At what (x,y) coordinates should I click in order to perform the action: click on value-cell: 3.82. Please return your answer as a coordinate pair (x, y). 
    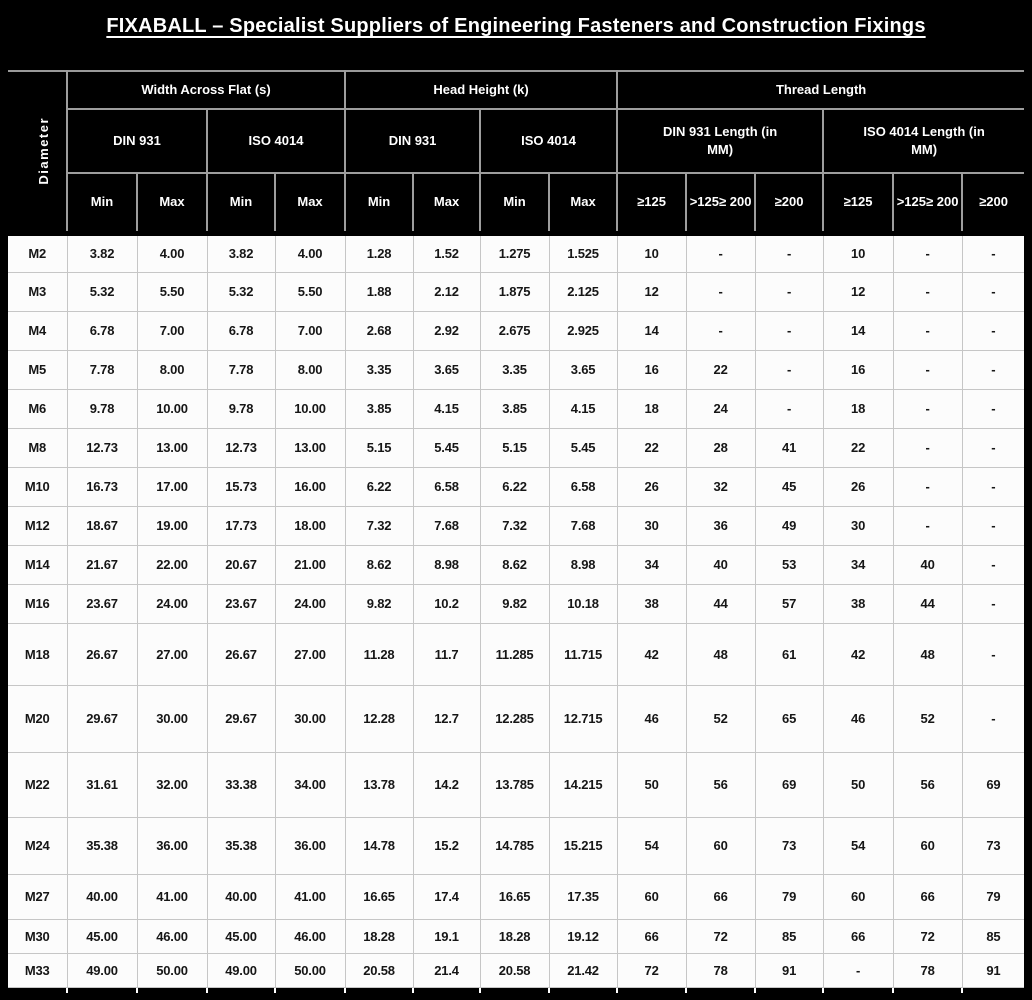
    Looking at the image, I should click on (241, 252).